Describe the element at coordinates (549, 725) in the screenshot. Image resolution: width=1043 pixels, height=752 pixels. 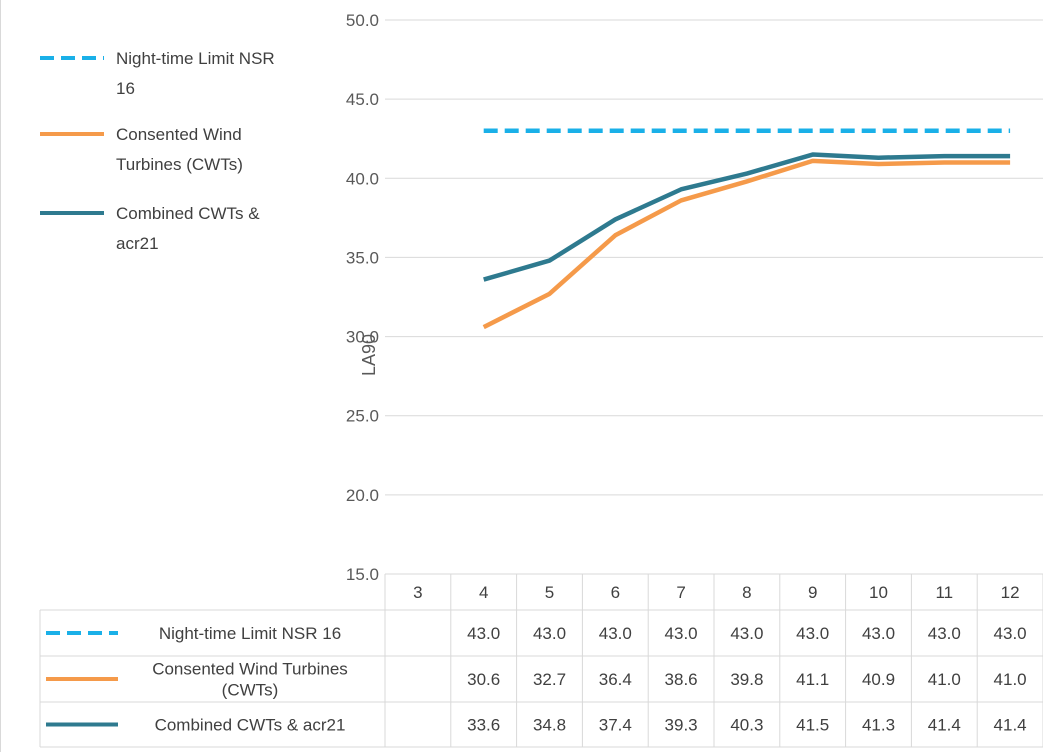
I see `data-label: 34.8` at that location.